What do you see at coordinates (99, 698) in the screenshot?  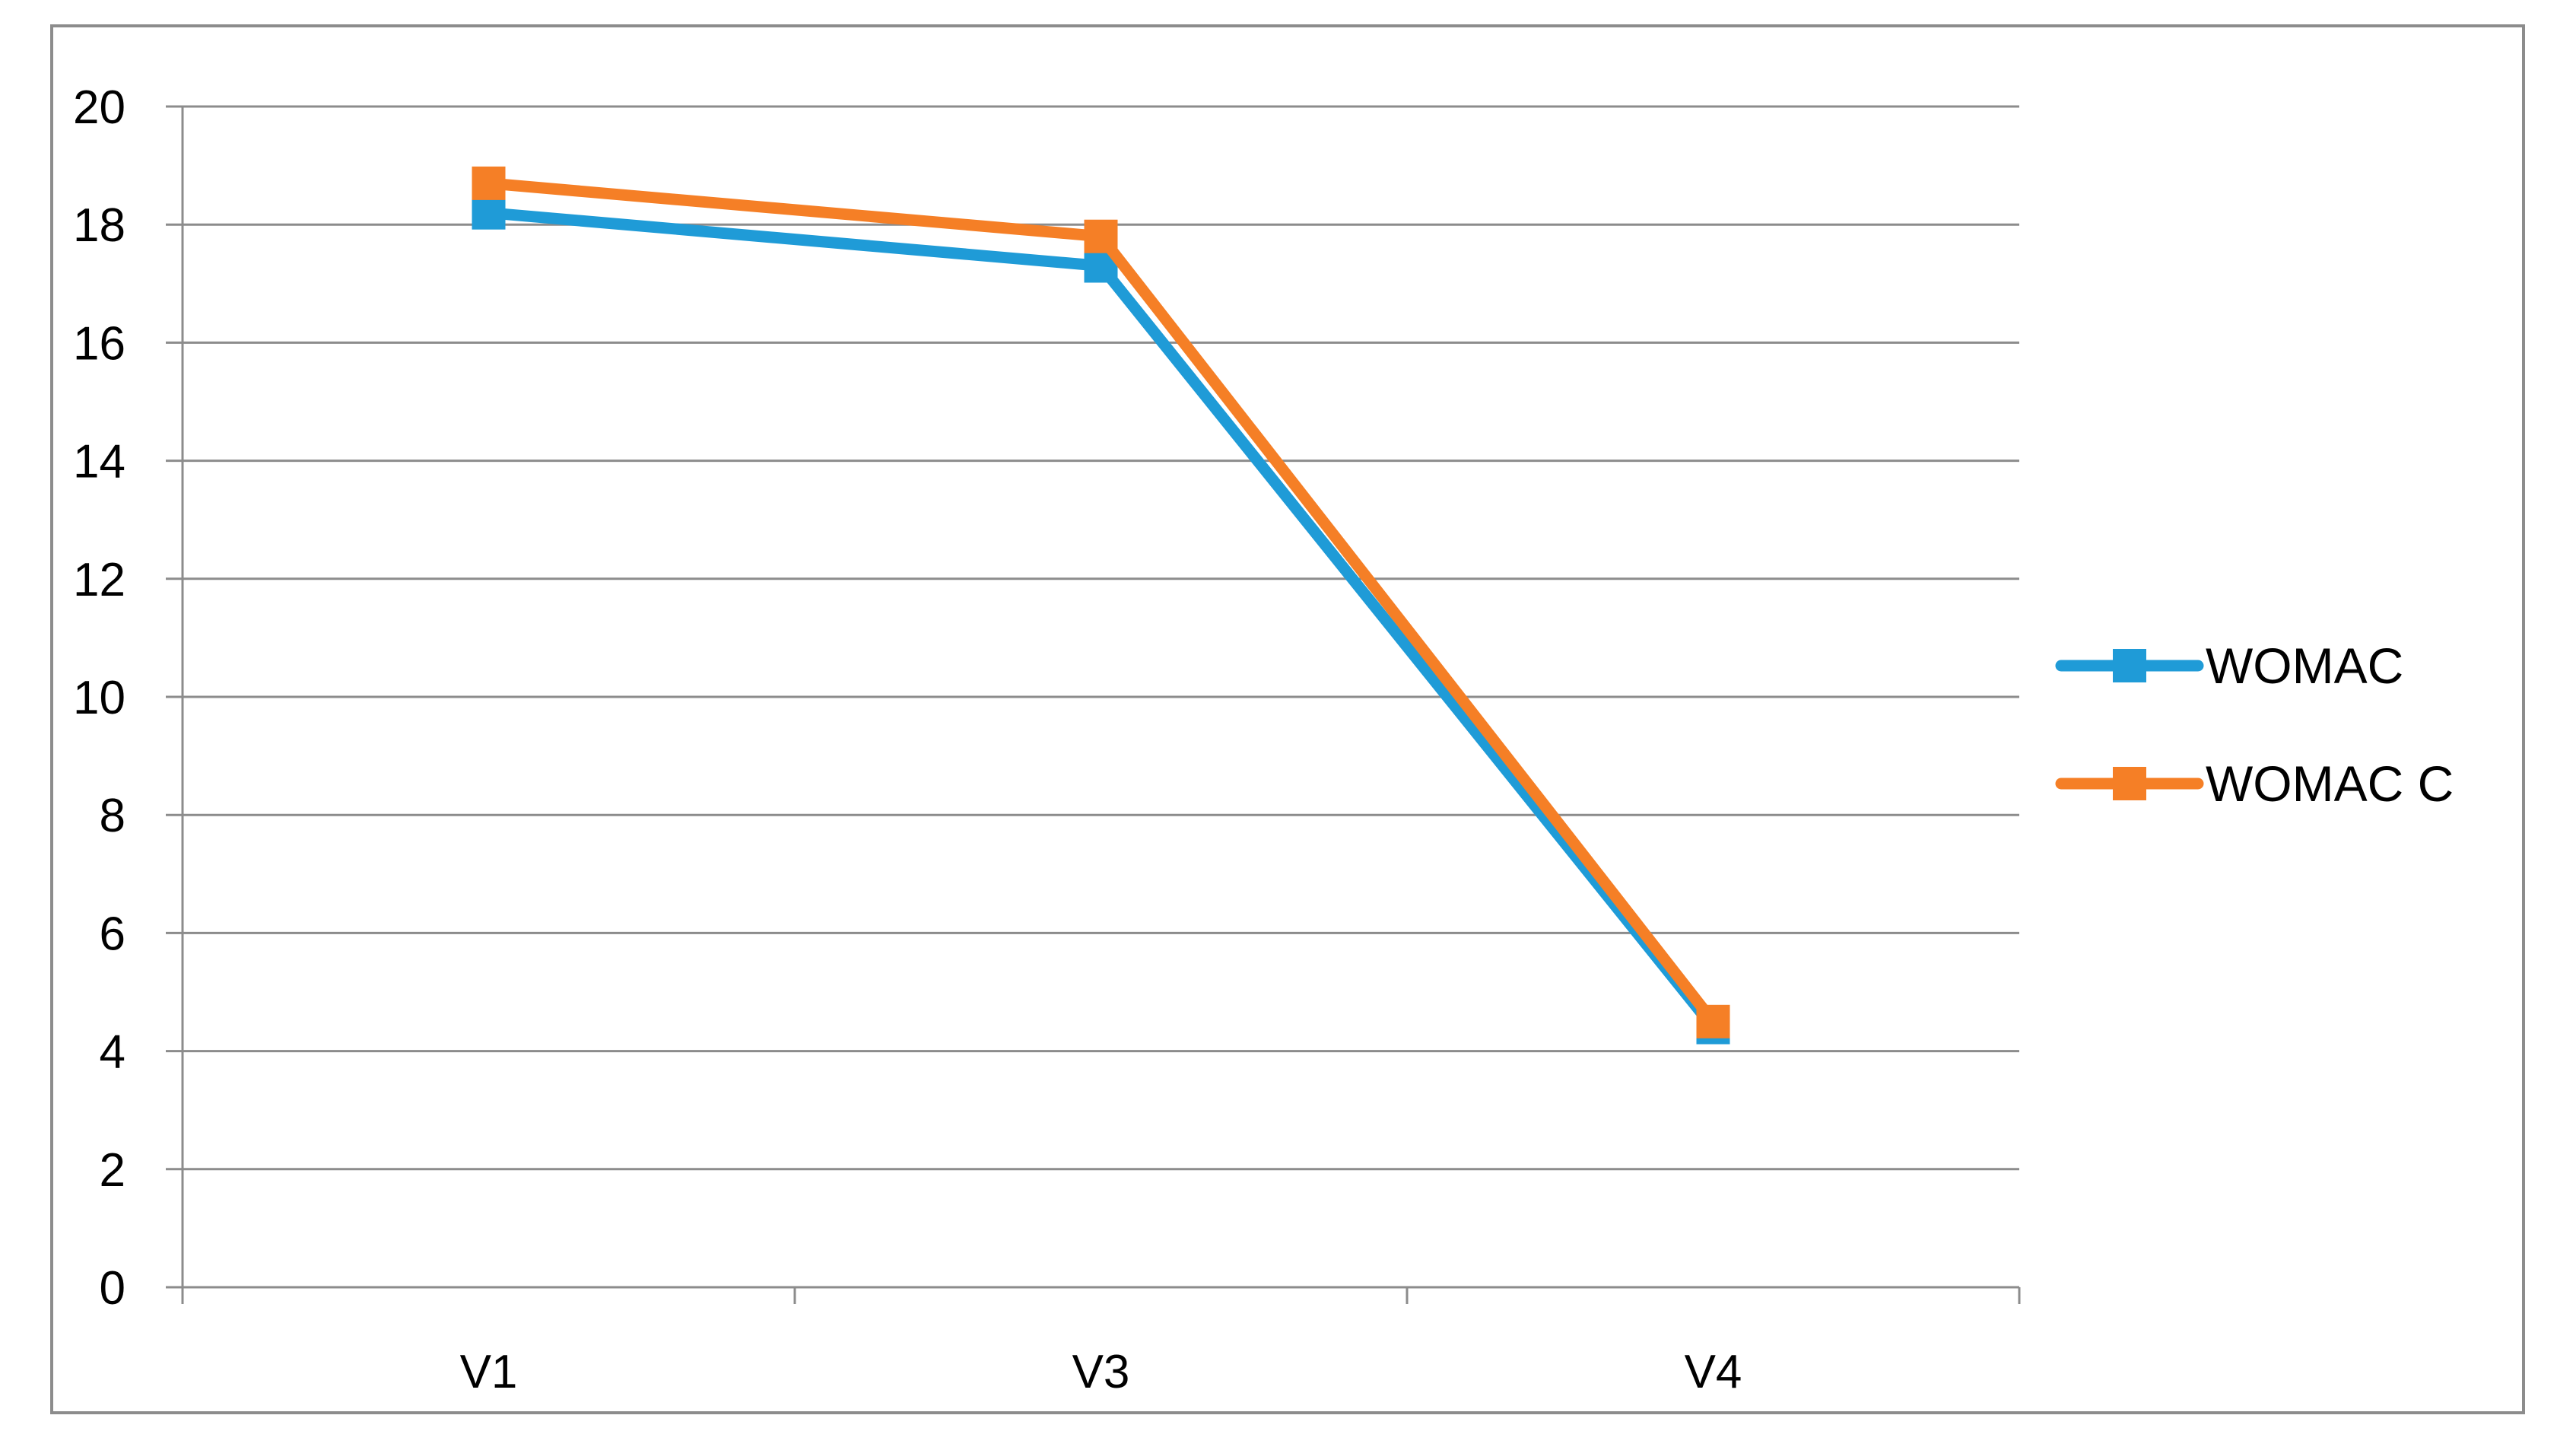 I see `y-tick-label: 10` at bounding box center [99, 698].